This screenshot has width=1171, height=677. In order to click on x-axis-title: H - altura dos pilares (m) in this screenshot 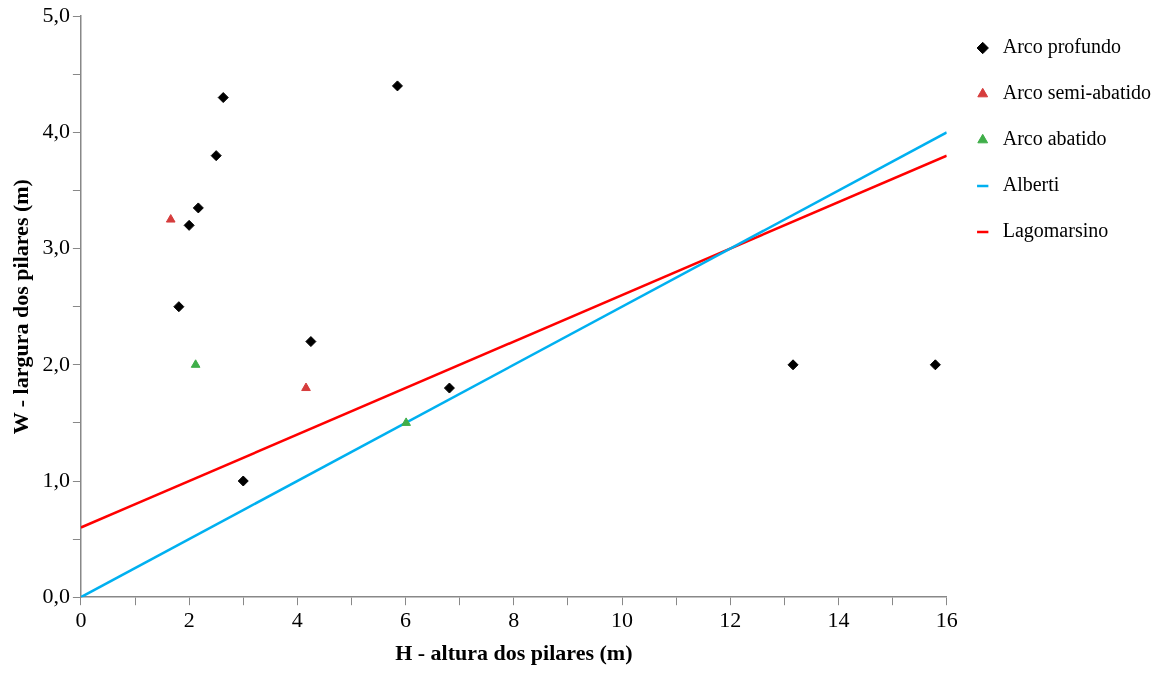, I will do `click(514, 653)`.